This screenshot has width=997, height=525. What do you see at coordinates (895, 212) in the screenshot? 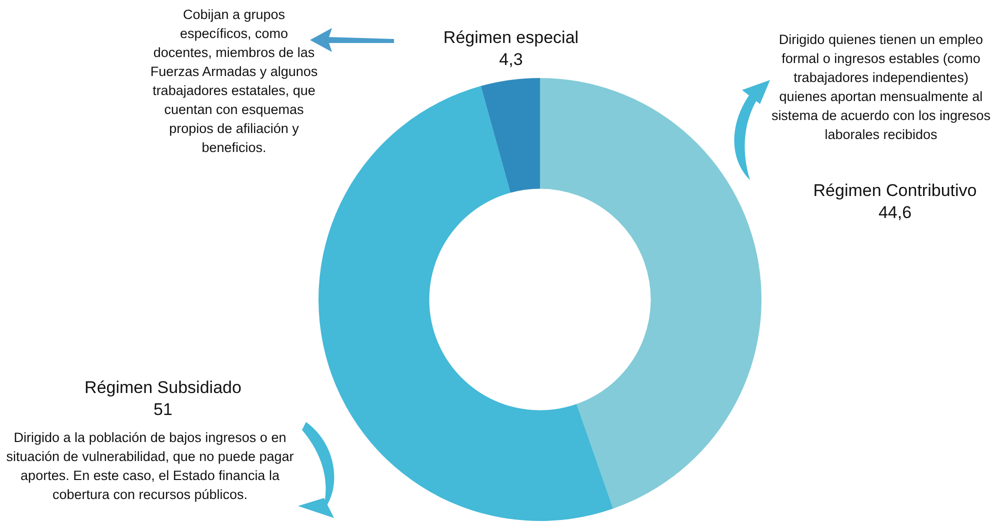
I see `data-label: 44,6` at bounding box center [895, 212].